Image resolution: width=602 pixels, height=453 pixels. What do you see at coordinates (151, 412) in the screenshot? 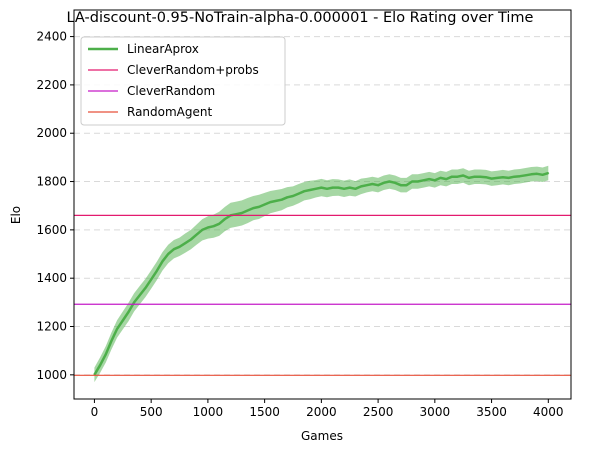
I see `x-tick-label: 500` at bounding box center [151, 412].